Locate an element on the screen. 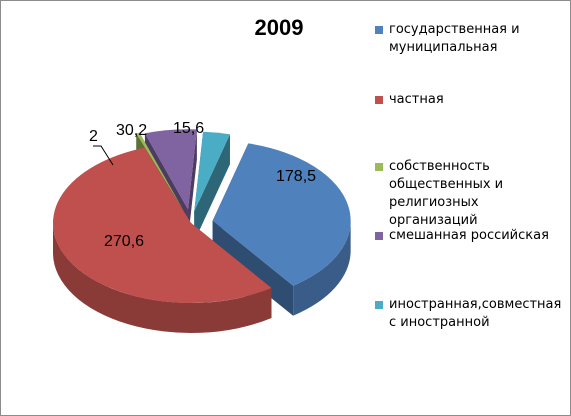 The image size is (571, 416). data-label: 15,6 is located at coordinates (188, 128).